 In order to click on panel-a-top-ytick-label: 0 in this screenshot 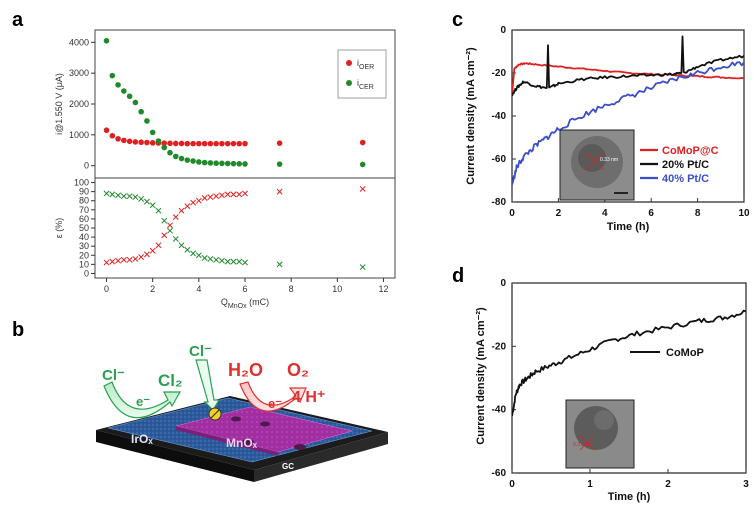, I will do `click(86, 166)`.